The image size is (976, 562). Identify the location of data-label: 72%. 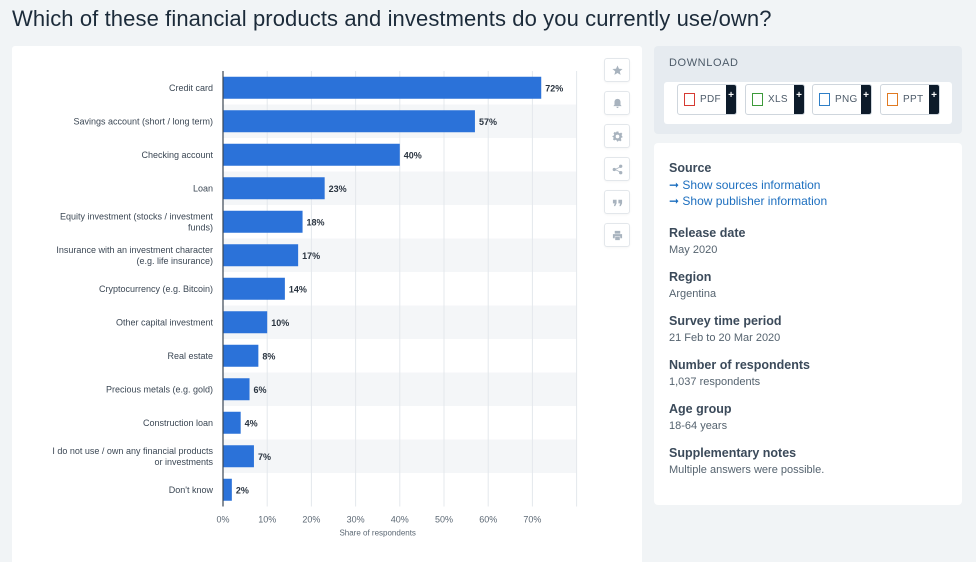
(554, 88).